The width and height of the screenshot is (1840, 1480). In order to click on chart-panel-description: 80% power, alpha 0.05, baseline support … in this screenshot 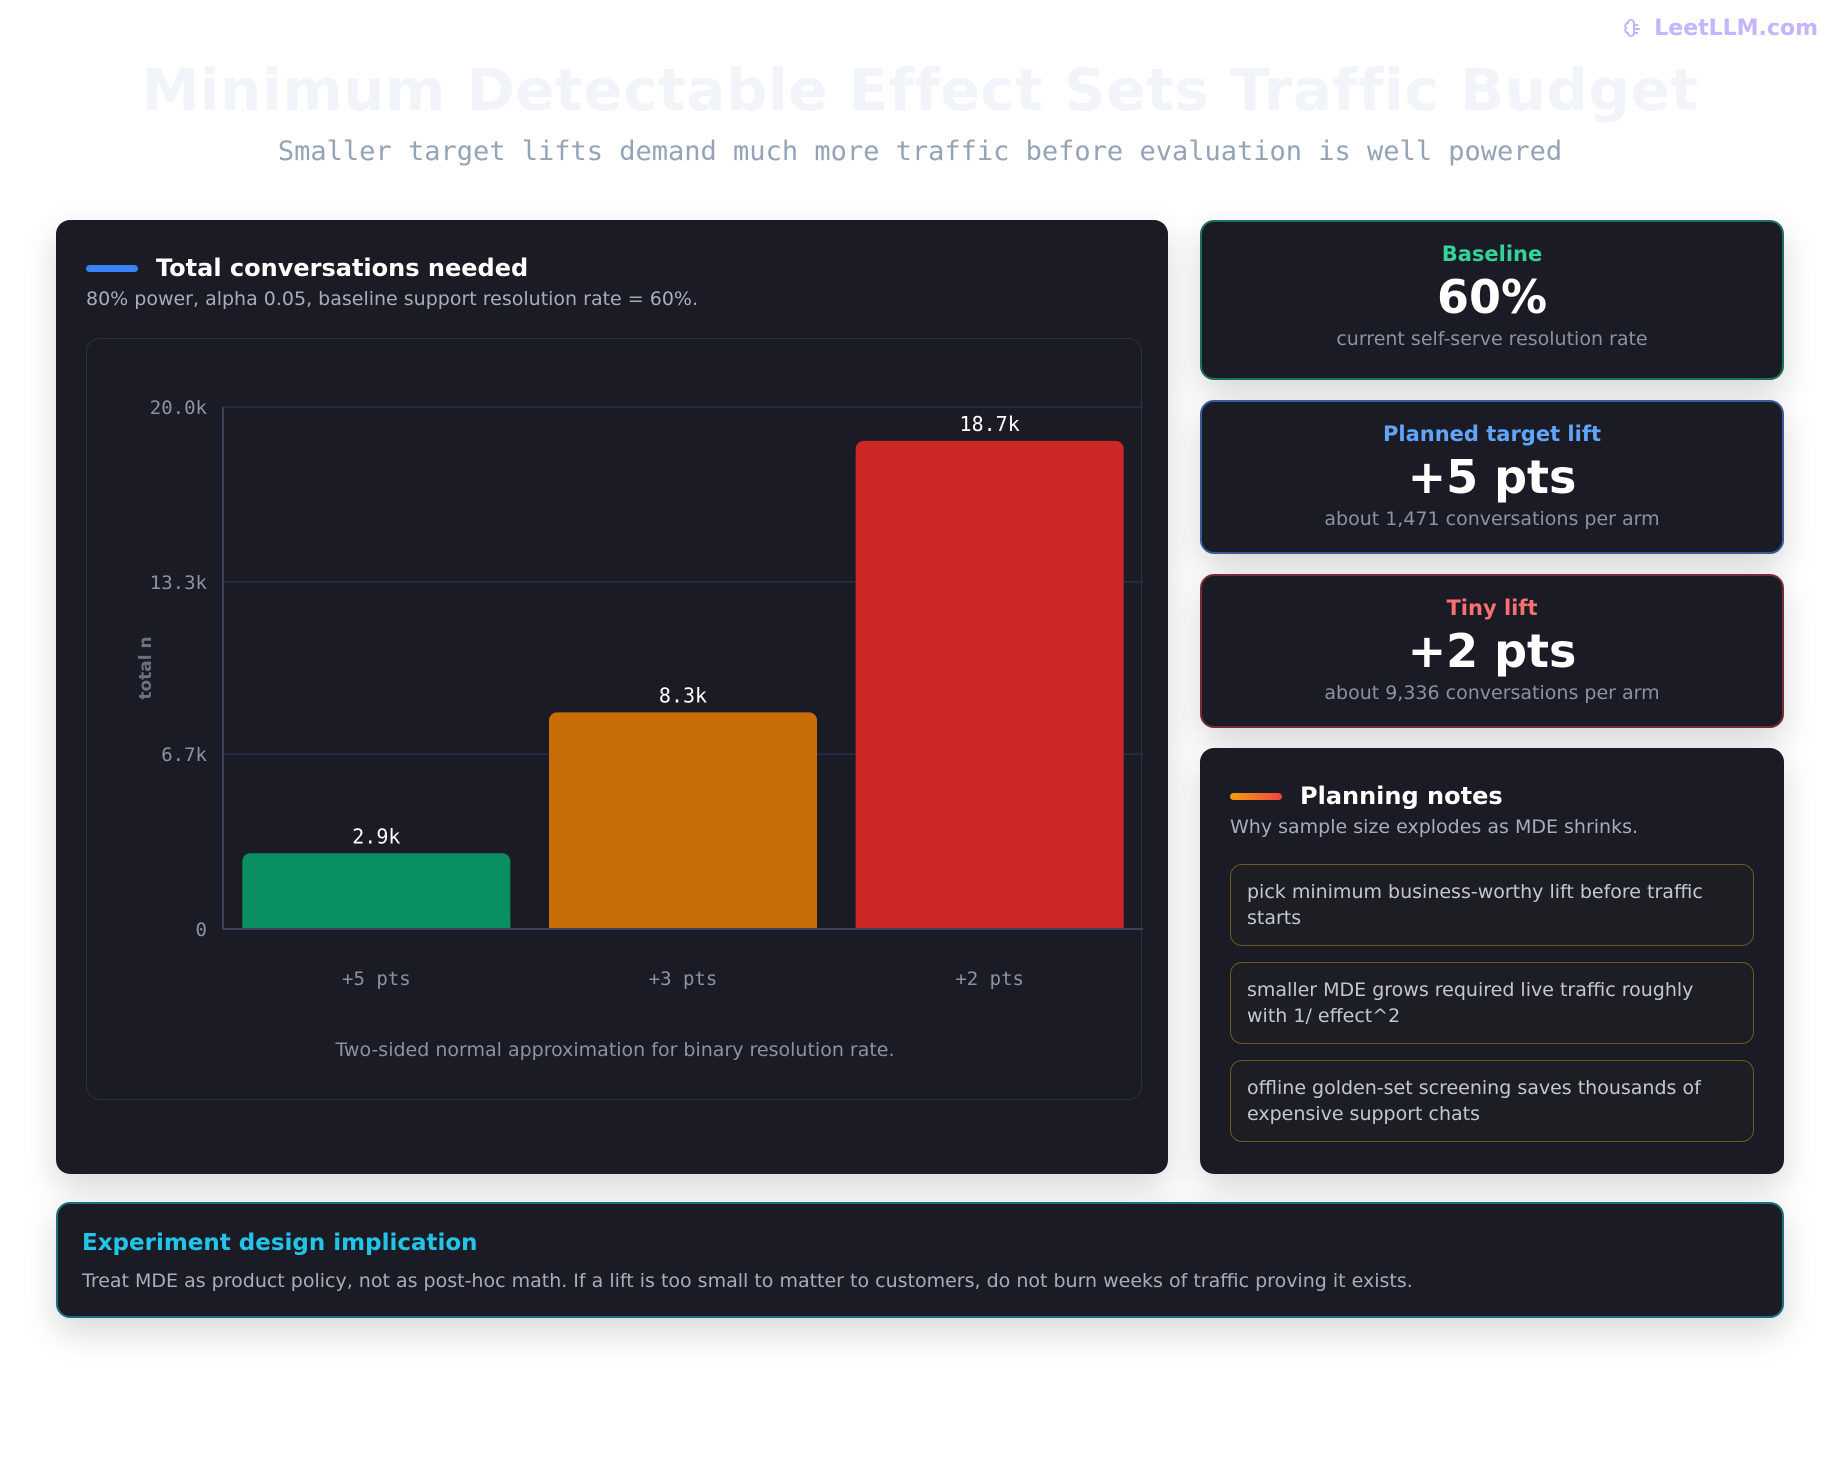, I will do `click(392, 299)`.